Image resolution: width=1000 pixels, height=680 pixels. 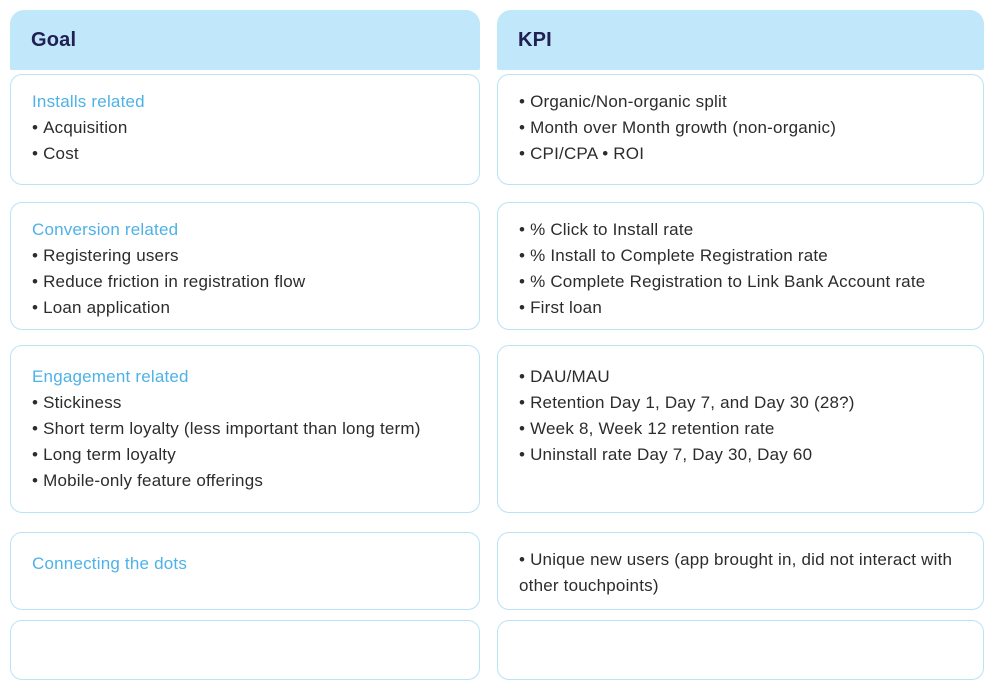 What do you see at coordinates (245, 154) in the screenshot?
I see `bullet-item: Cost` at bounding box center [245, 154].